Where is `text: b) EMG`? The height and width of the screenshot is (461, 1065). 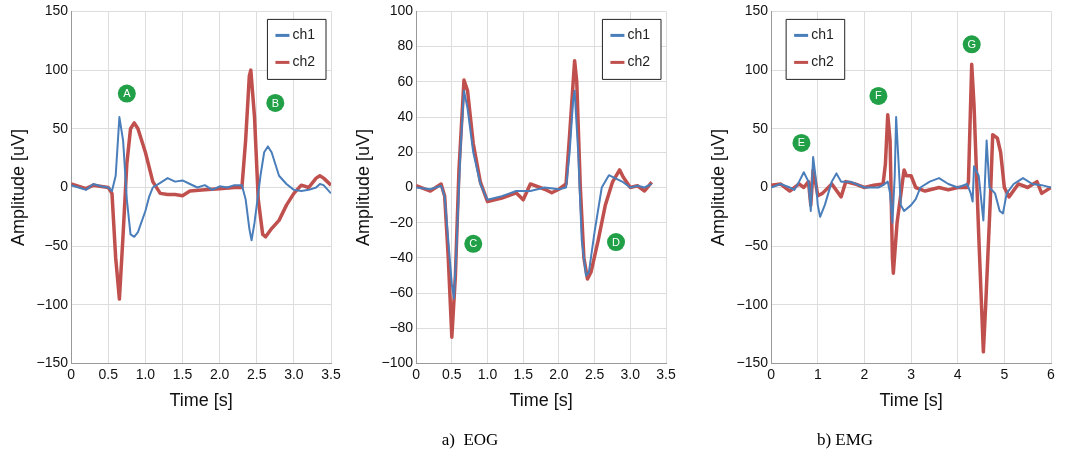 text: b) EMG is located at coordinates (845, 440).